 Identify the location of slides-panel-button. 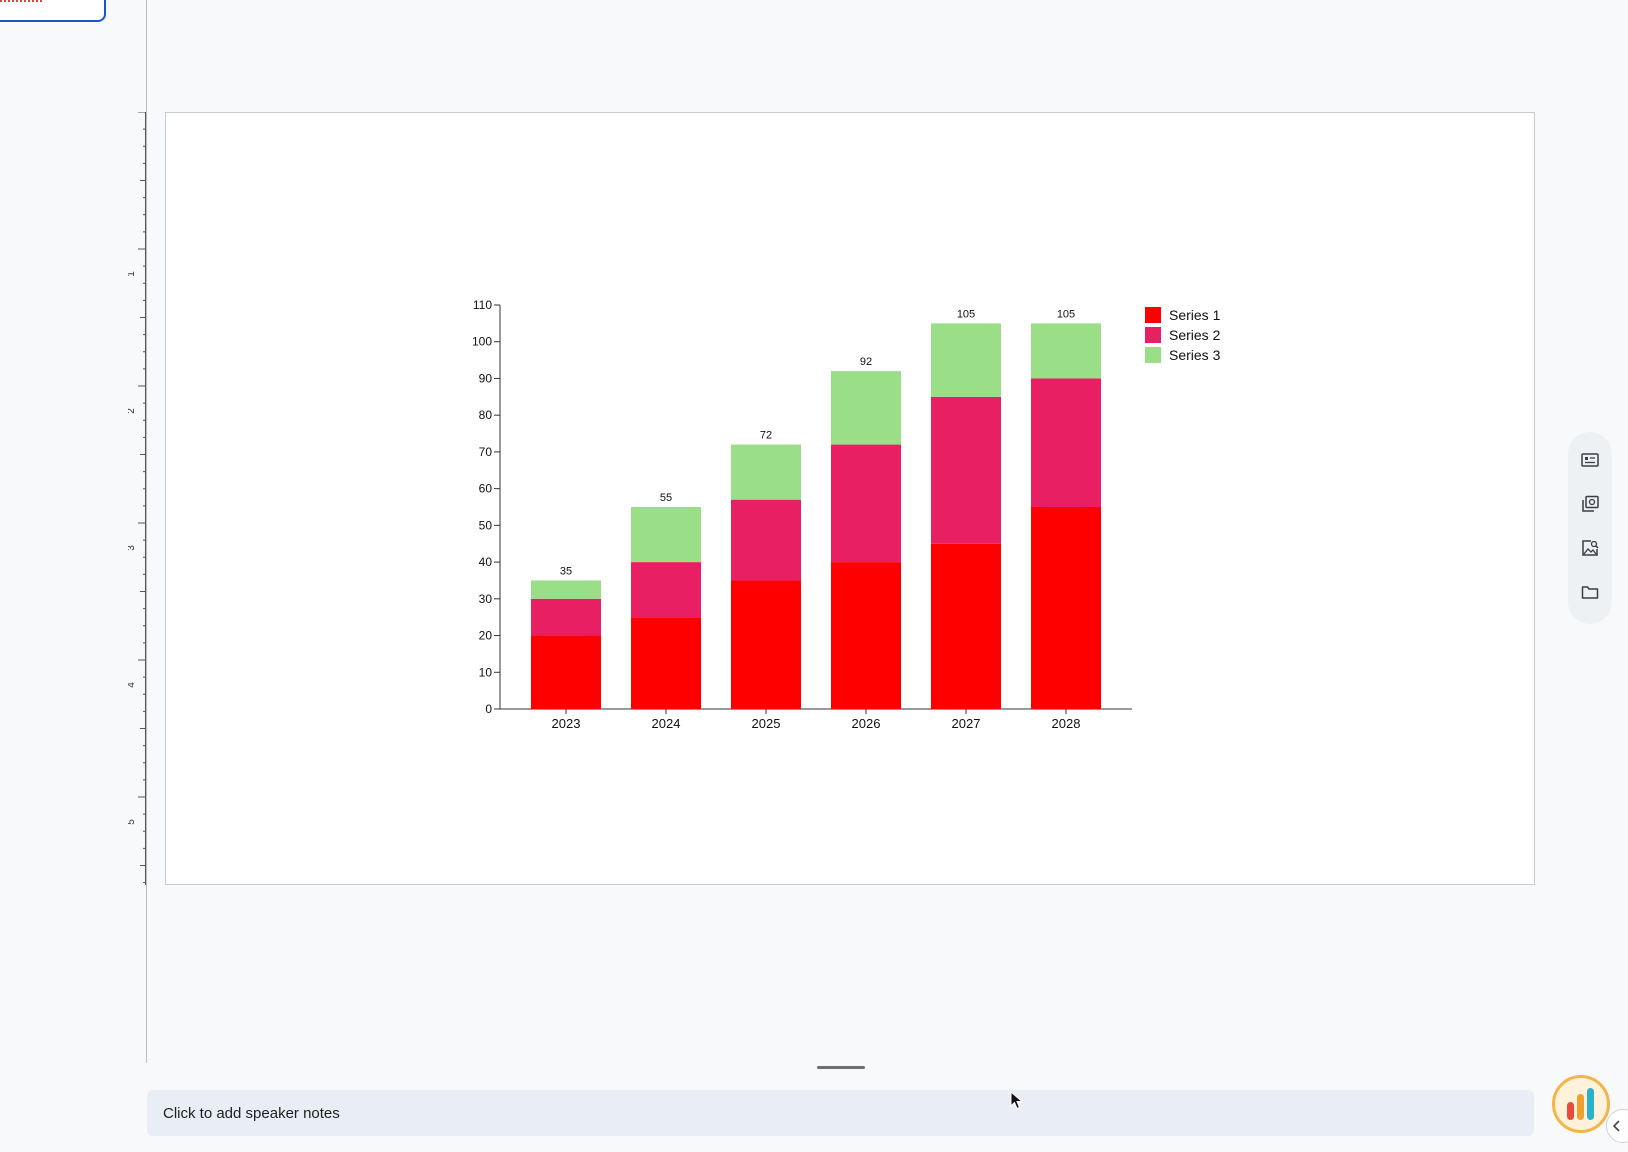
(1590, 504).